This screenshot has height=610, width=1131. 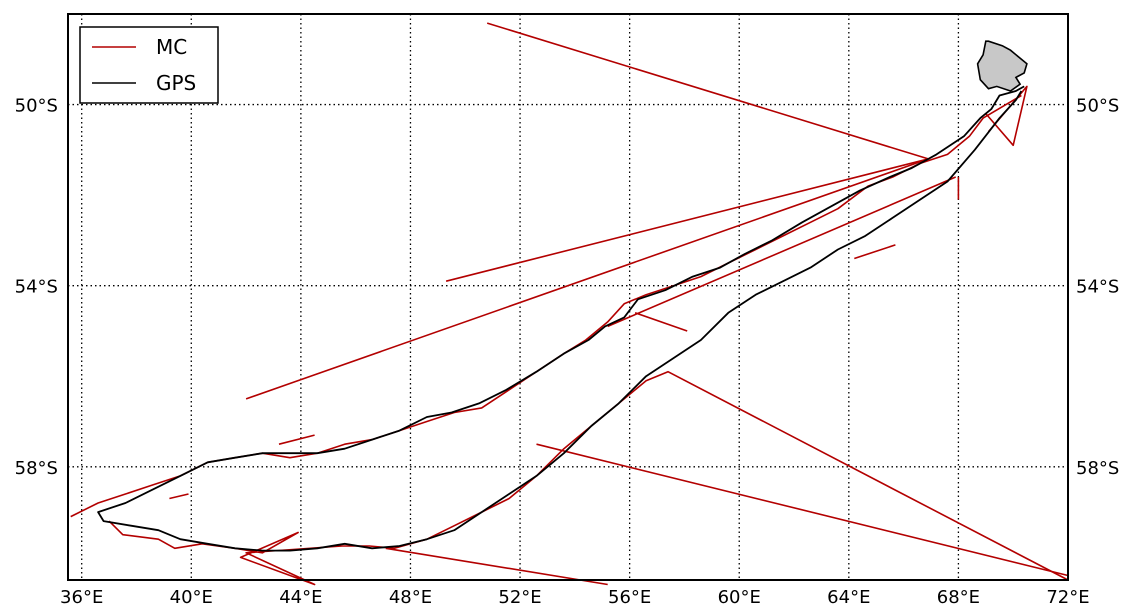 I want to click on y-tick-label-right: 50°S, so click(x=1097, y=106).